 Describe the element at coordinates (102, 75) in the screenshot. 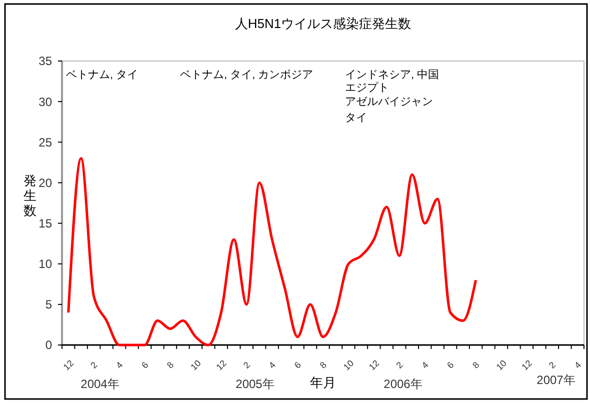

I see `annotation: ベトナム, タイ` at that location.